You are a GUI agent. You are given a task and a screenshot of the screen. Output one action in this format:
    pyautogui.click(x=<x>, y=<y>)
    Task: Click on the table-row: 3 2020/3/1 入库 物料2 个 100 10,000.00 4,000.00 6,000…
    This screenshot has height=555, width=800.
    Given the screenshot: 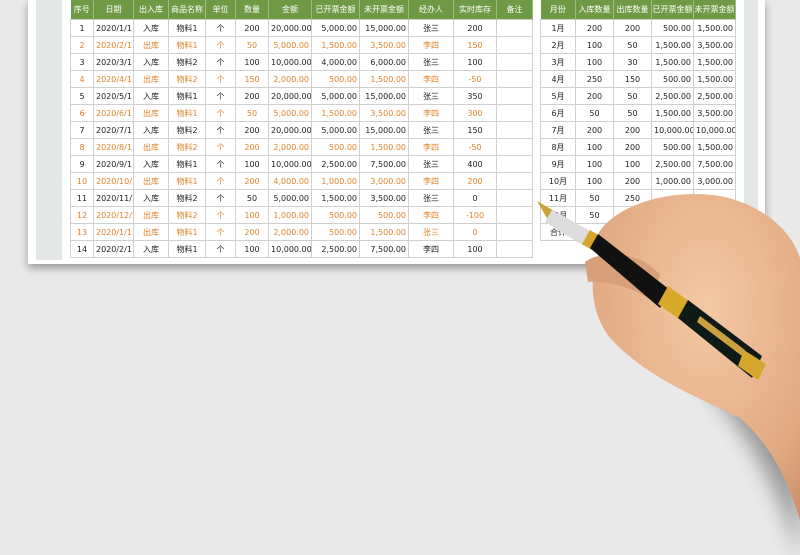 What is the action you would take?
    pyautogui.click(x=301, y=62)
    